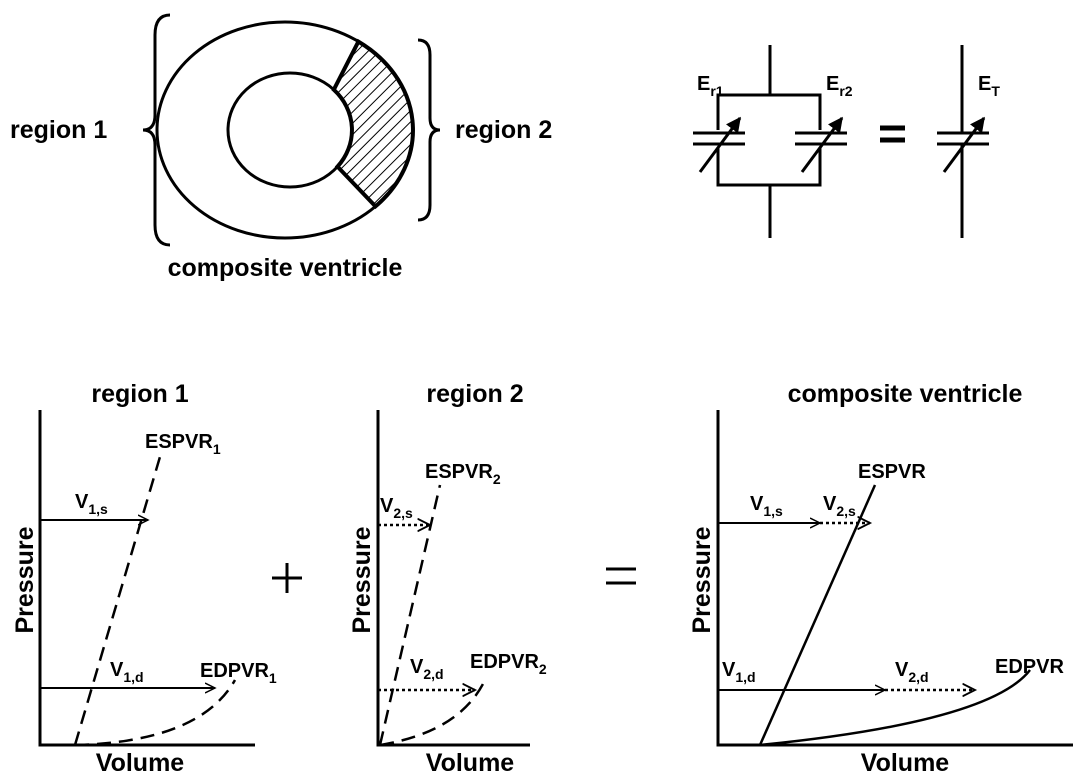  Describe the element at coordinates (710, 86) in the screenshot. I see `er1-label: Er1` at that location.